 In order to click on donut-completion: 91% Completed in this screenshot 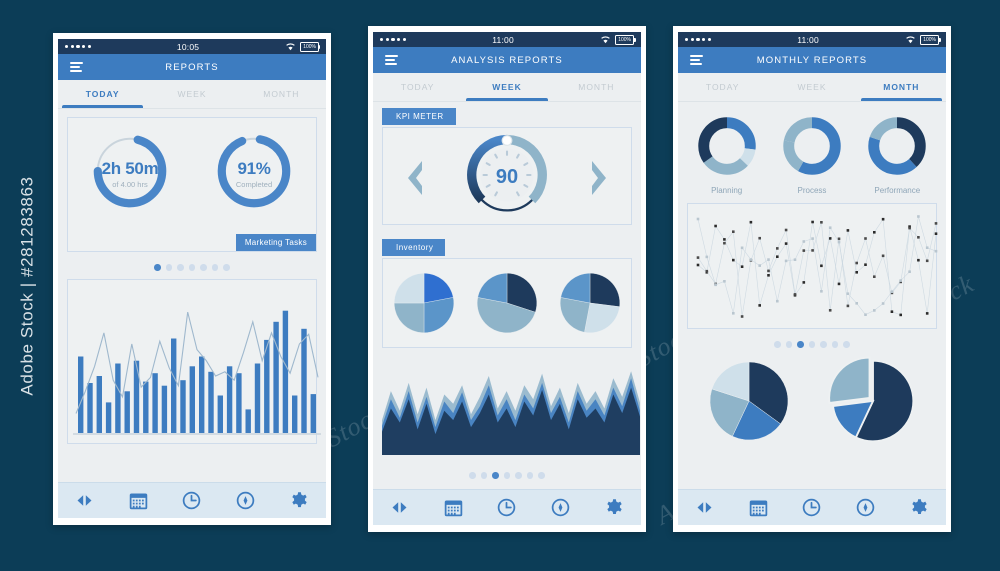, I will do `click(254, 173)`.